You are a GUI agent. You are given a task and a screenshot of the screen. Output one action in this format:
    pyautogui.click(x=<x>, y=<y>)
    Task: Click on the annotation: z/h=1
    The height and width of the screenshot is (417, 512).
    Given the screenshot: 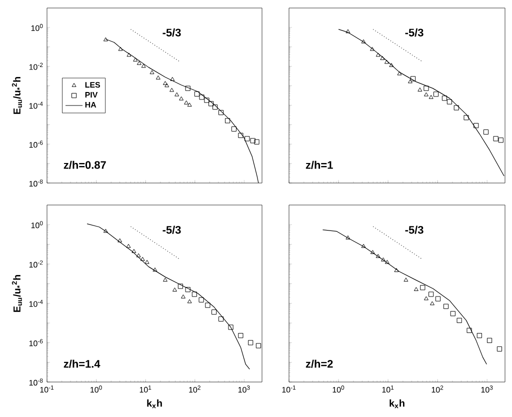 What is the action you would take?
    pyautogui.click(x=319, y=164)
    